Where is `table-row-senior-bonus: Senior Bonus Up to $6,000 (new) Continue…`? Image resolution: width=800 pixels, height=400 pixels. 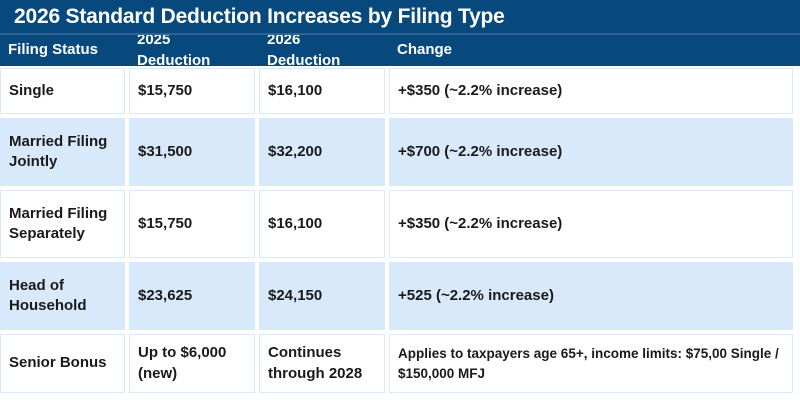
table-row-senior-bonus: Senior Bonus Up to $6,000 (new) Continue… is located at coordinates (396, 363).